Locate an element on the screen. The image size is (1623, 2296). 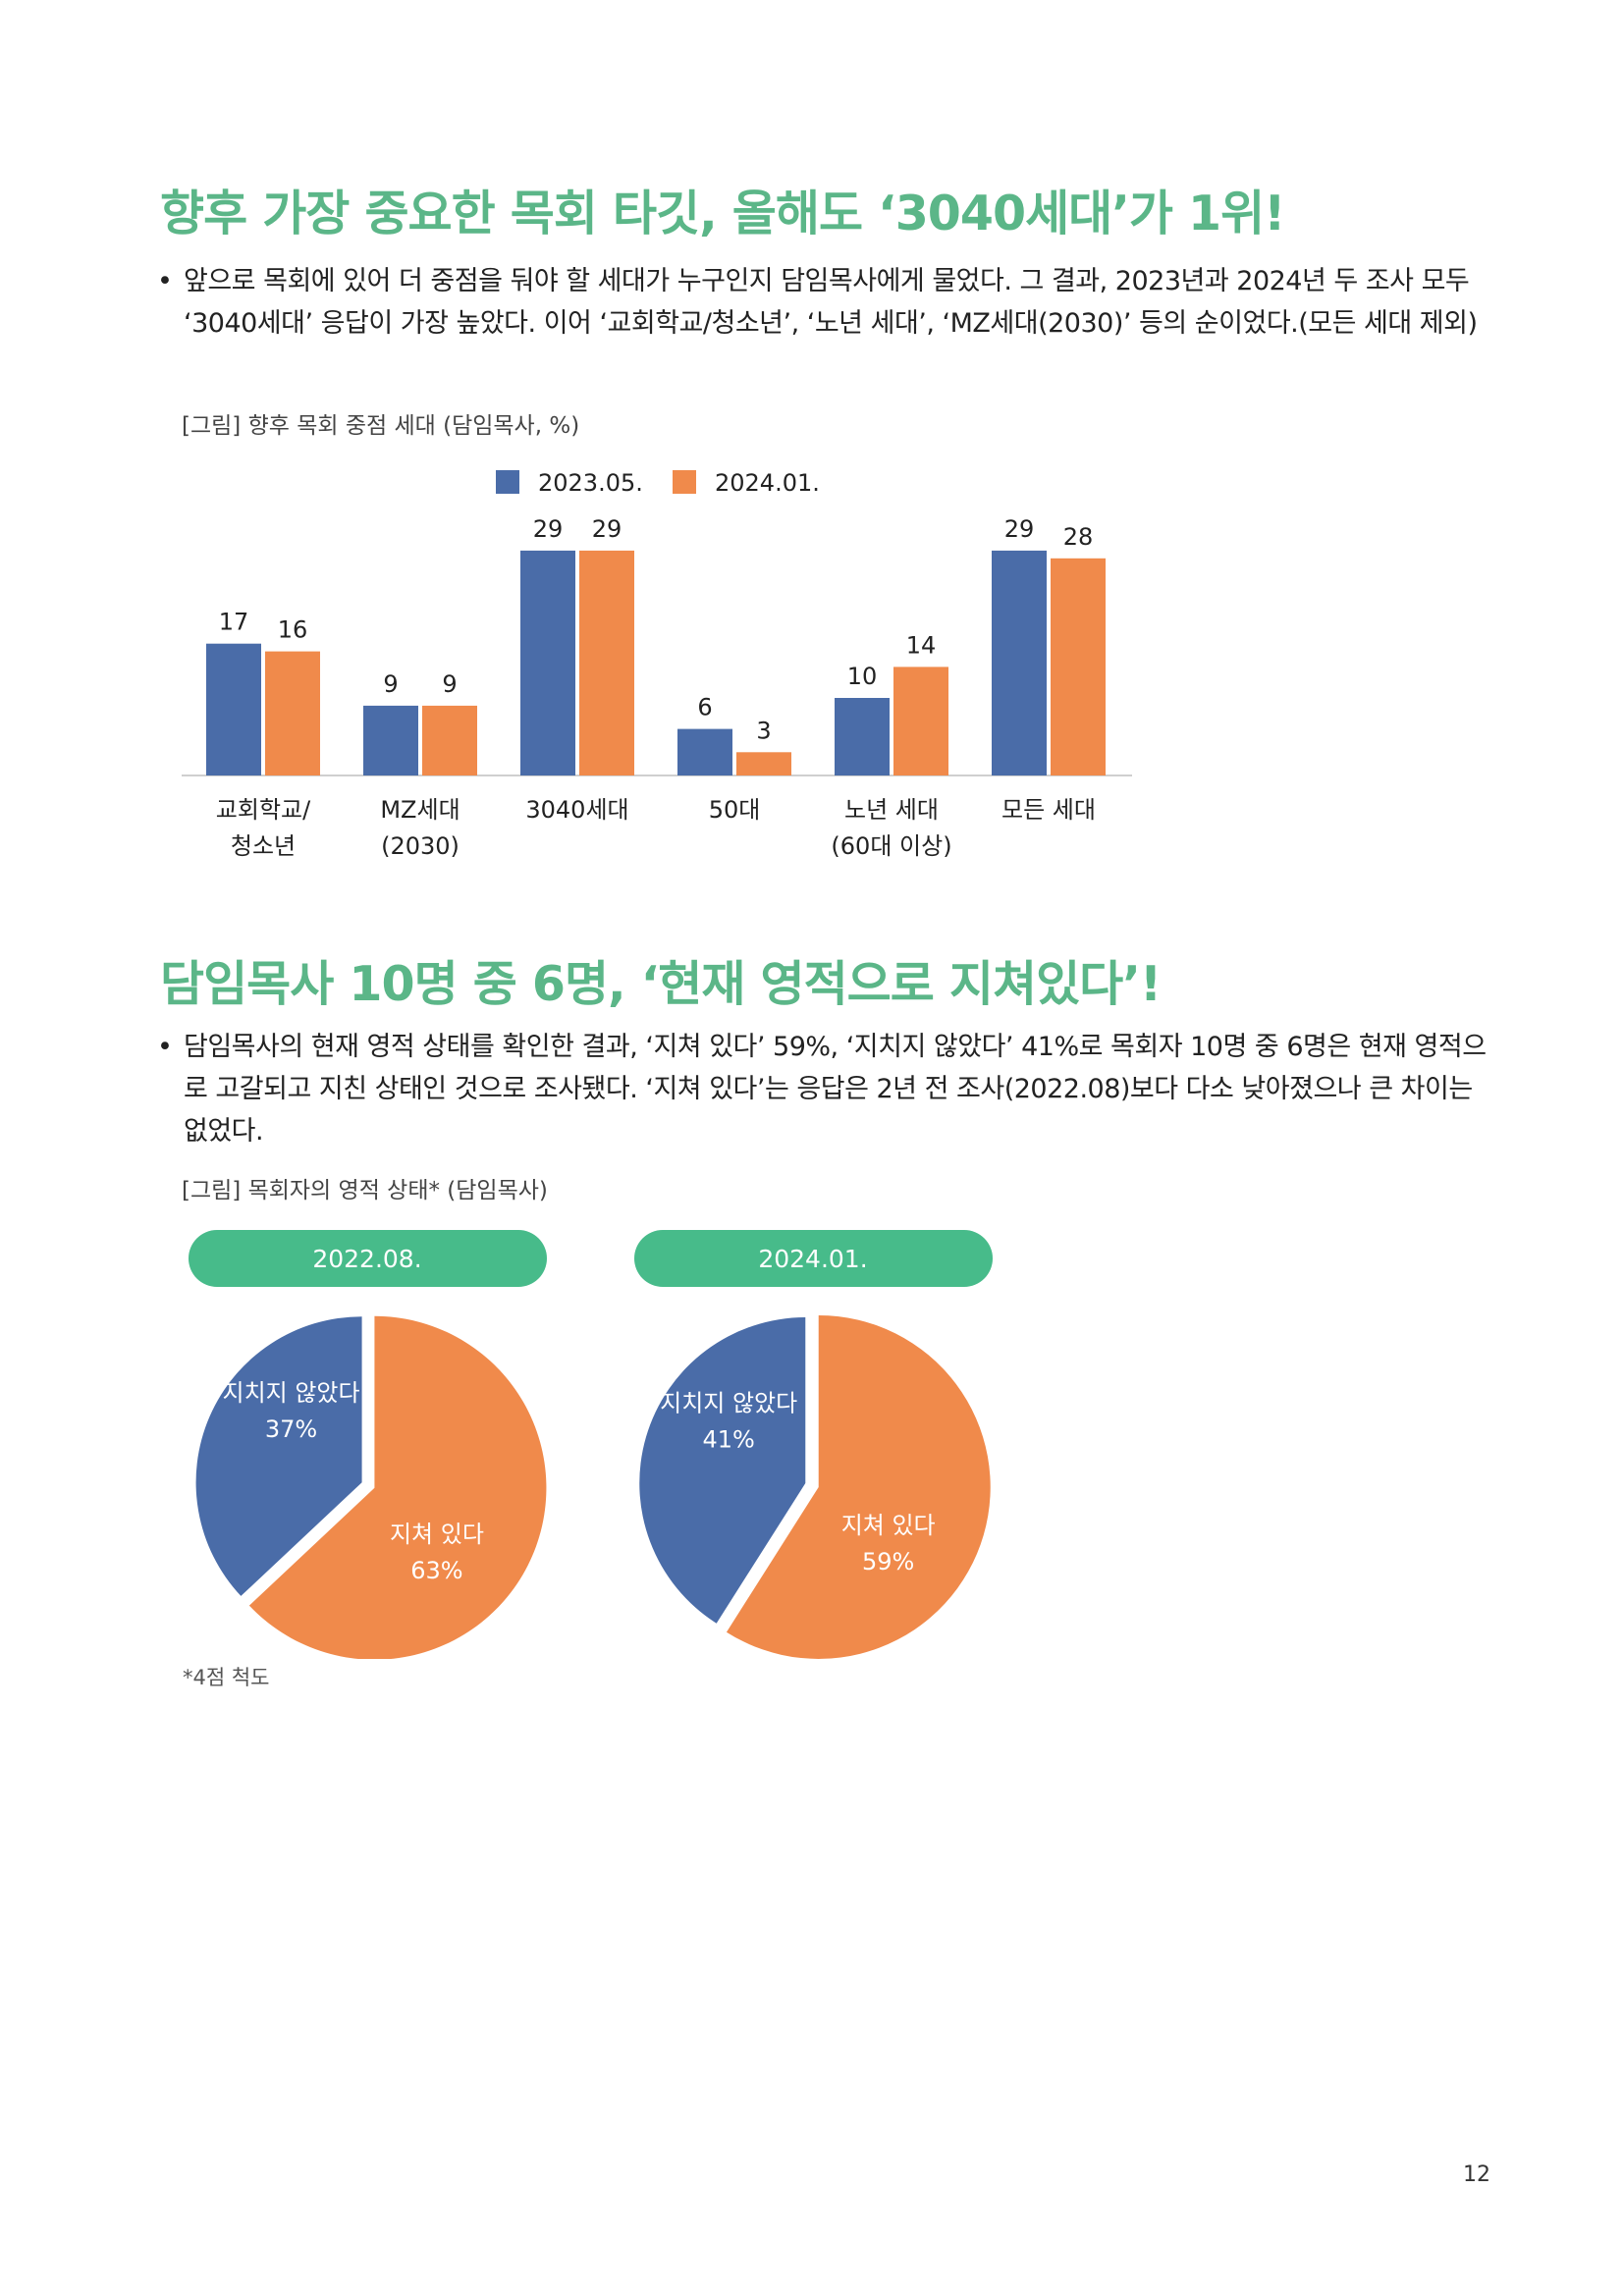
legend-label-2: 2024.01. is located at coordinates (767, 483).